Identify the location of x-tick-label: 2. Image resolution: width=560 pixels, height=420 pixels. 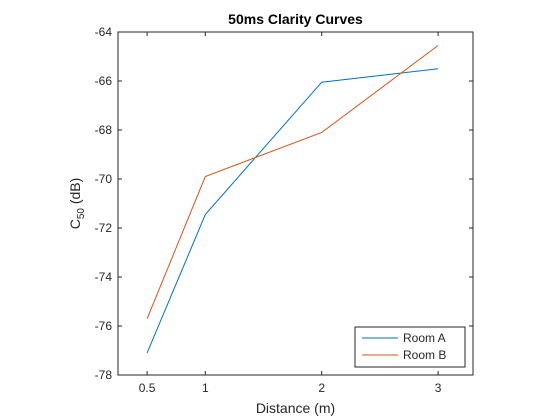
(321, 388).